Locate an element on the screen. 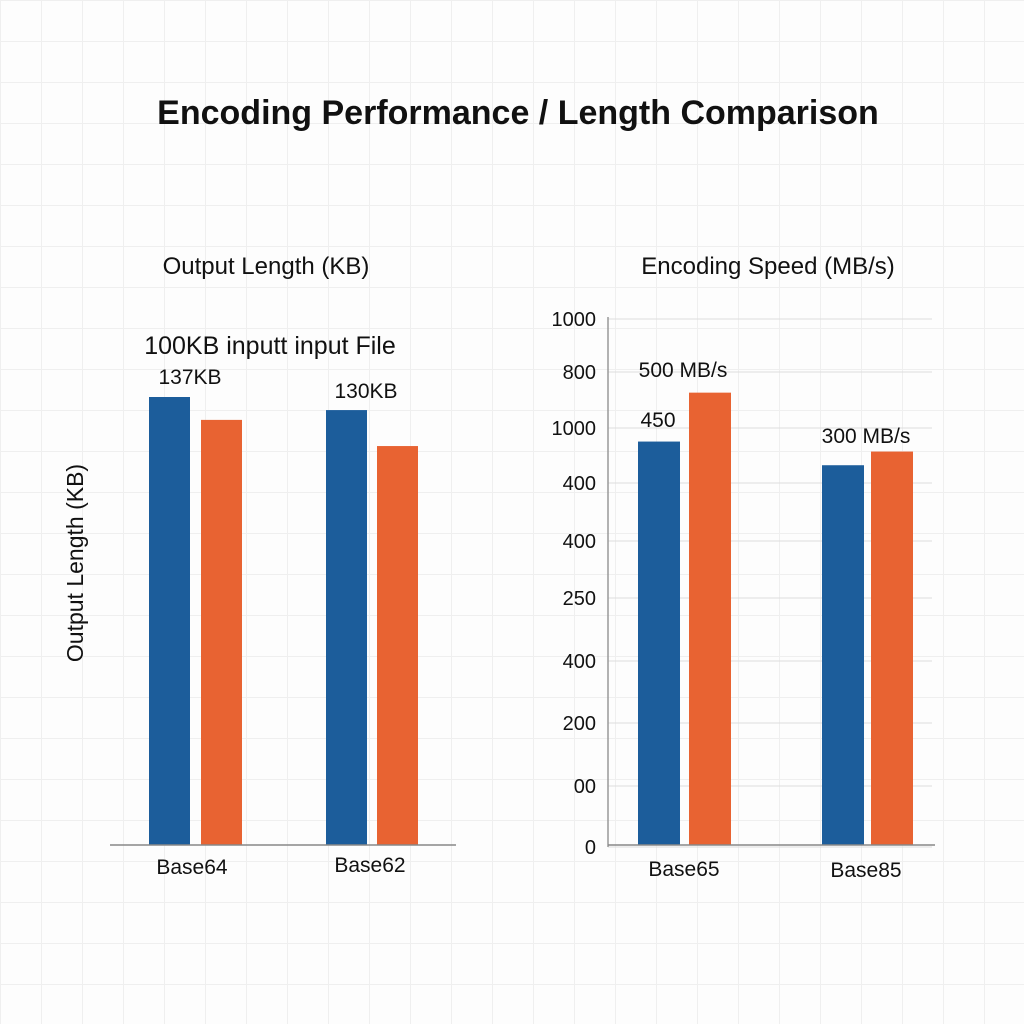  right-data-label-450: 450 is located at coordinates (657, 420).